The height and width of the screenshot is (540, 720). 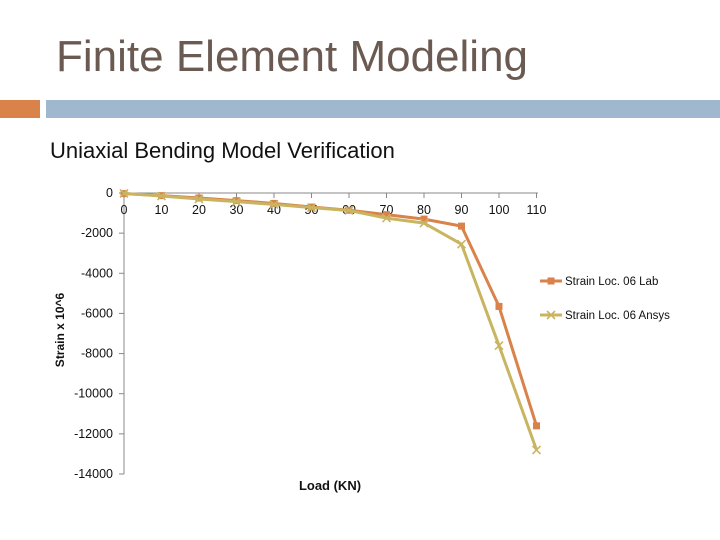 I want to click on x-tick-label: 80, so click(x=424, y=210).